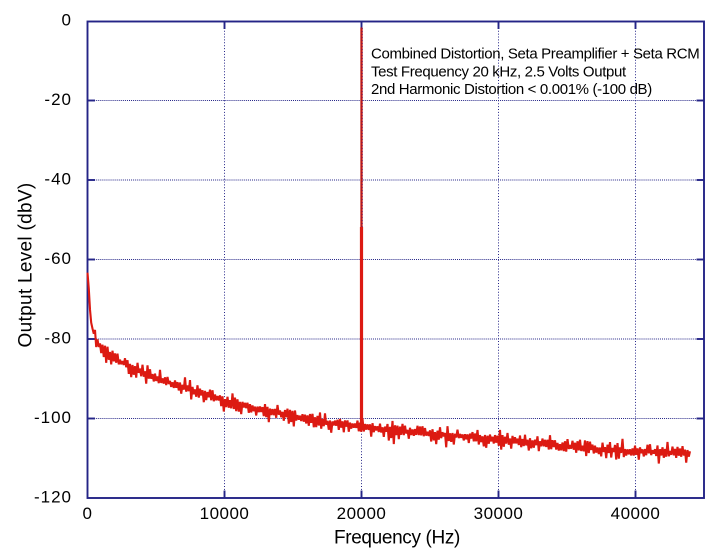  What do you see at coordinates (397, 538) in the screenshot?
I see `svg-text: Frequency (Hz)` at bounding box center [397, 538].